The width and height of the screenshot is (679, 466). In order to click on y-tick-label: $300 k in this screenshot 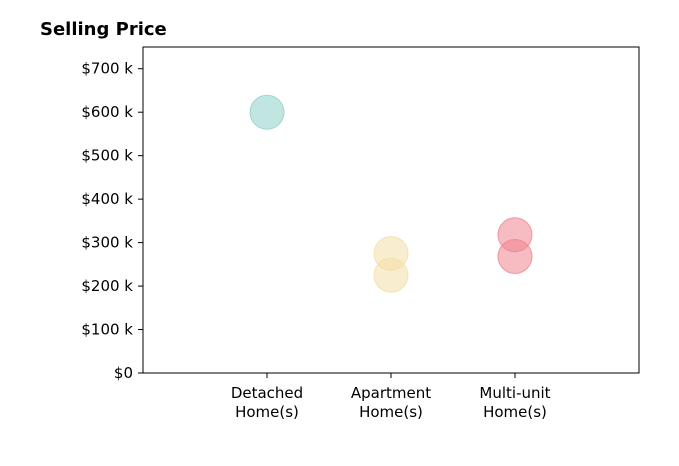, I will do `click(107, 243)`.